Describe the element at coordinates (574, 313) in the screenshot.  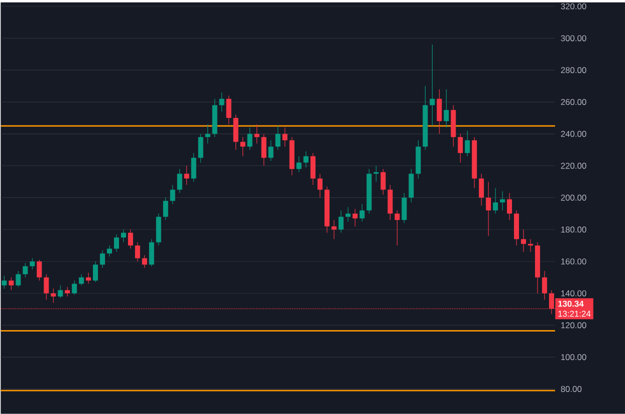
I see `text: 13:21:24` at that location.